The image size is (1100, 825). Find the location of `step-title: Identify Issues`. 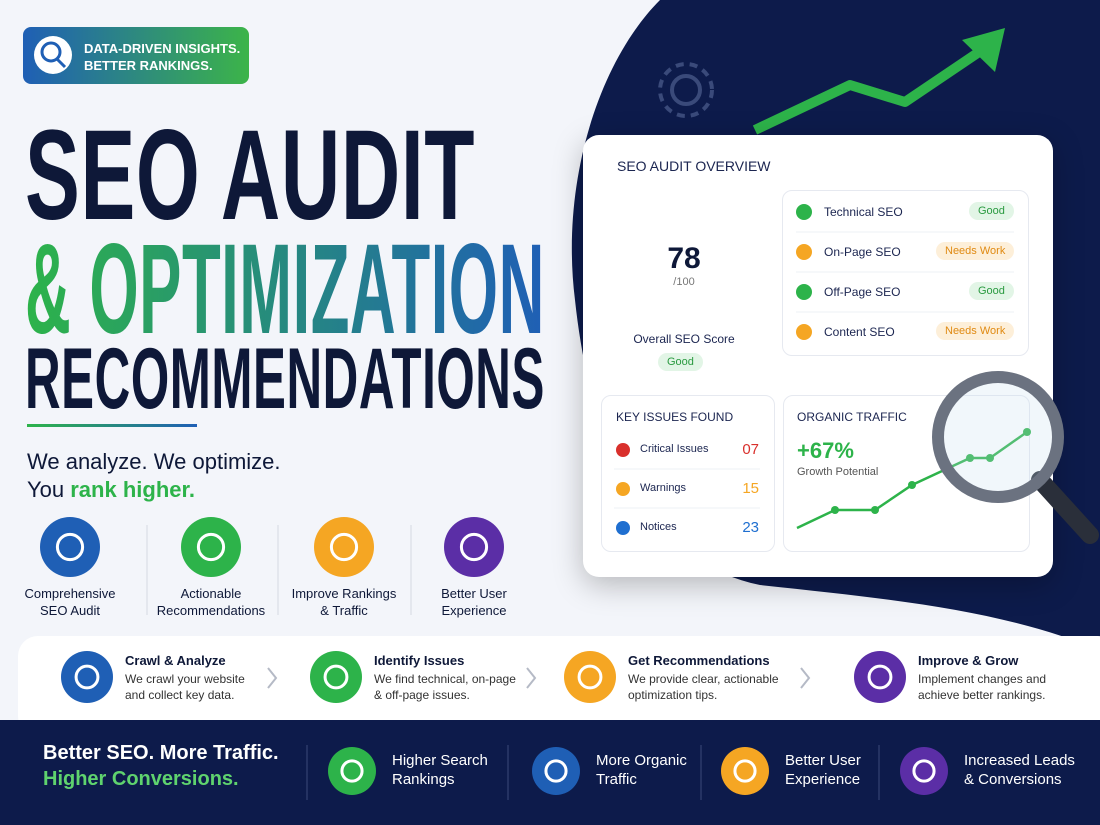

step-title: Identify Issues is located at coordinates (419, 660).